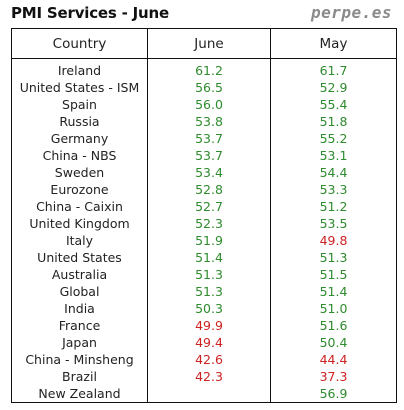  What do you see at coordinates (79, 223) in the screenshot?
I see `country-cell: United Kingdom` at bounding box center [79, 223].